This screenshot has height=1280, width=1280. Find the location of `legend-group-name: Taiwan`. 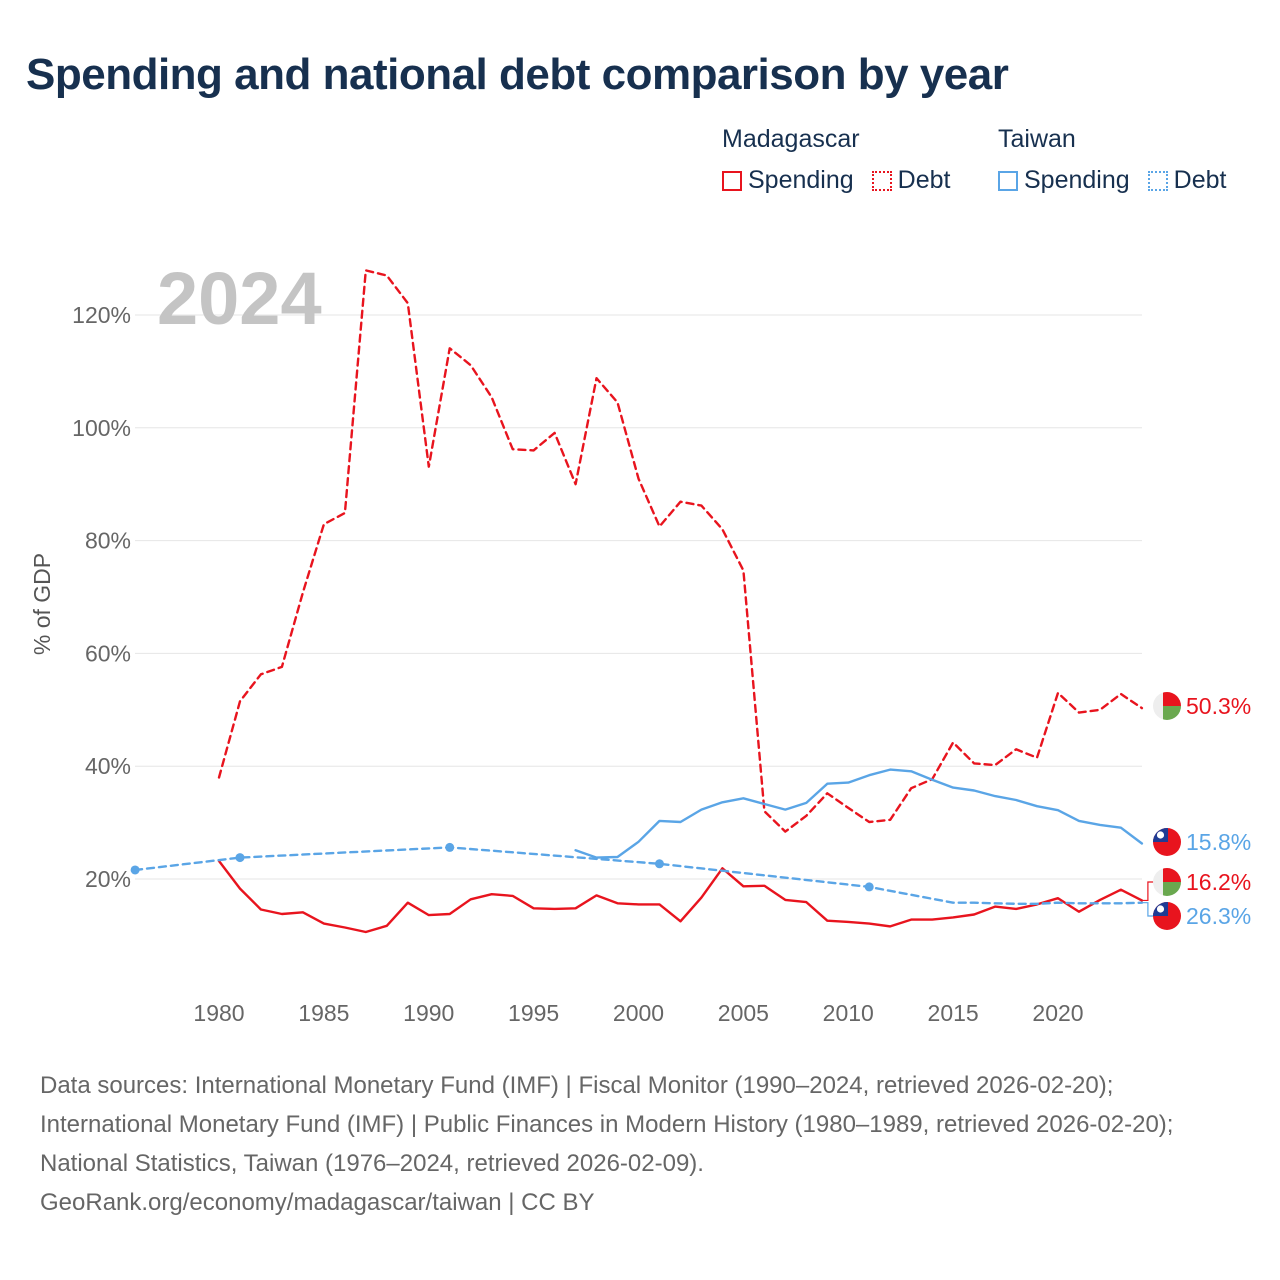

legend-group-name: Taiwan is located at coordinates (1037, 139).